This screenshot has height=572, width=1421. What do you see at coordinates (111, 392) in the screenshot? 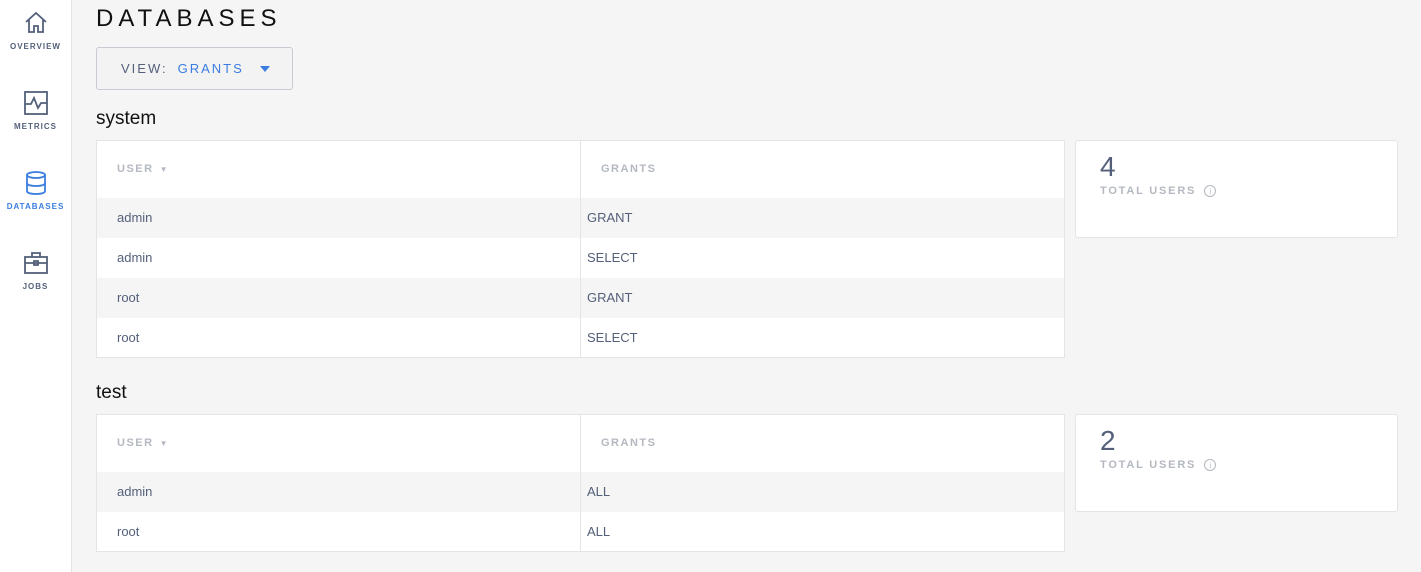
I see `database-name: test` at bounding box center [111, 392].